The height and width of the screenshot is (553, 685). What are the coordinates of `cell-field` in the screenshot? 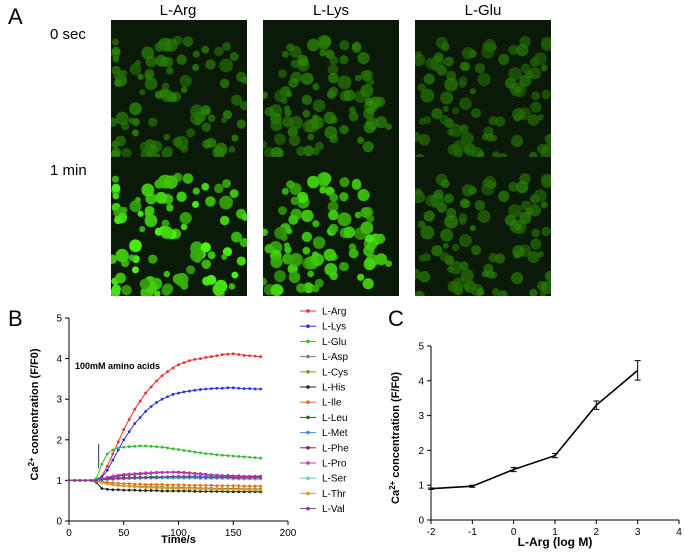 It's located at (327, 234).